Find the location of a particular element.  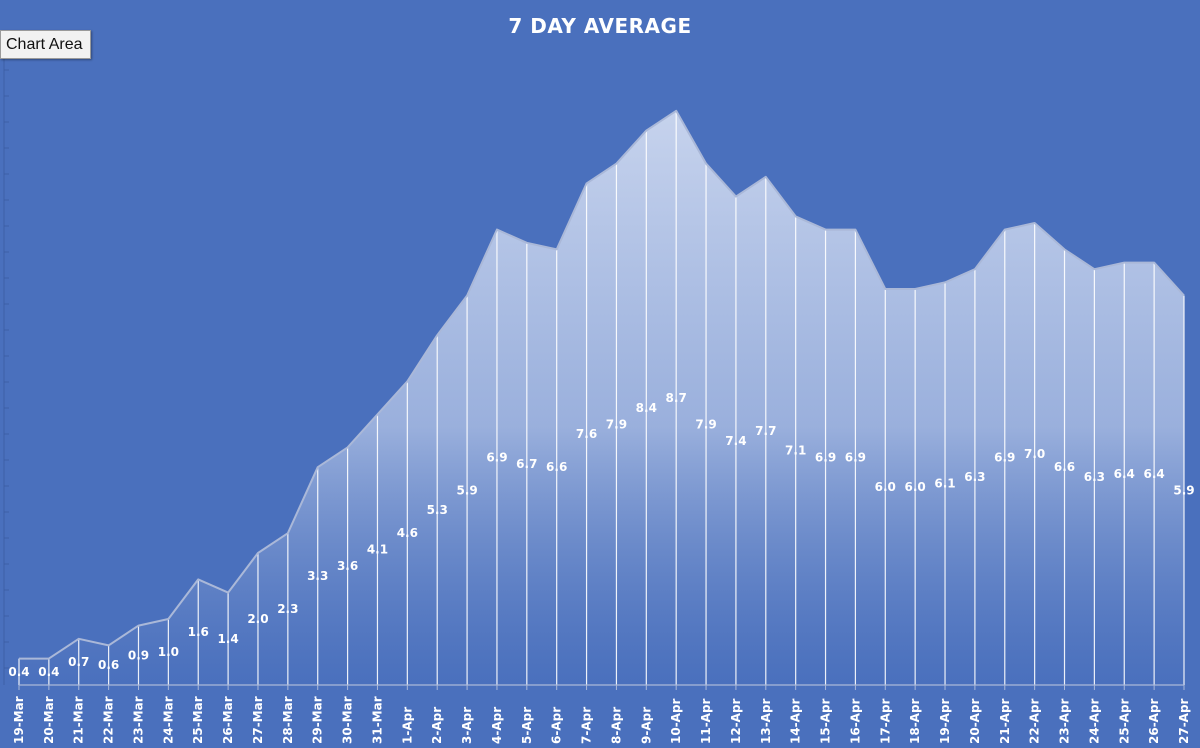

x-tick-label: 25-Mar is located at coordinates (198, 720).